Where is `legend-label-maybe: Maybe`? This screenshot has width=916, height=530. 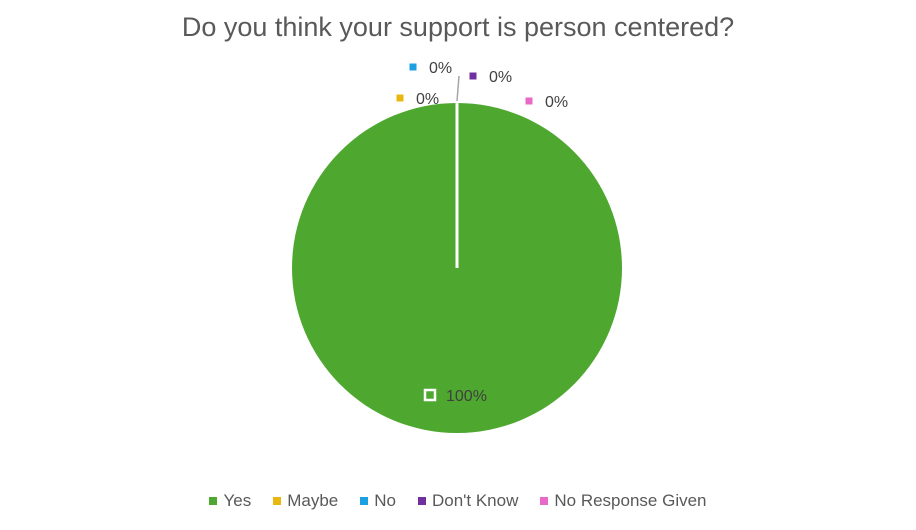
legend-label-maybe: Maybe is located at coordinates (313, 500).